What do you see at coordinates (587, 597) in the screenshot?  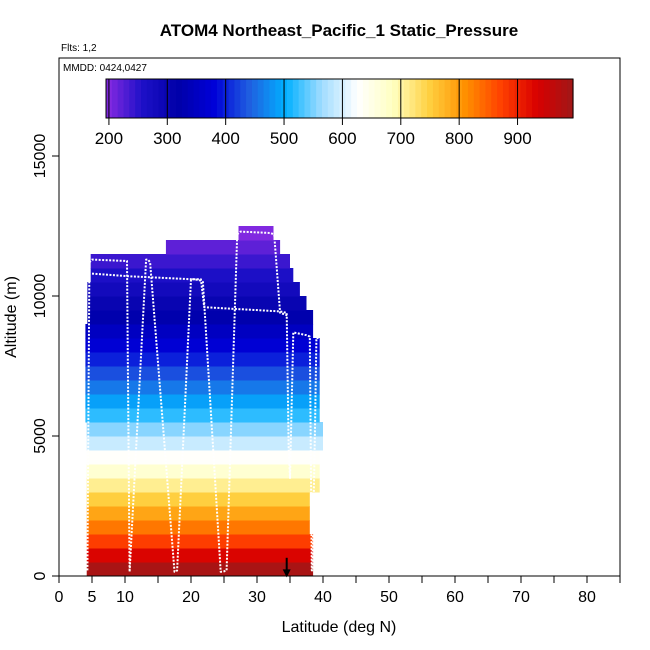 I see `x-tick-label: 80` at bounding box center [587, 597].